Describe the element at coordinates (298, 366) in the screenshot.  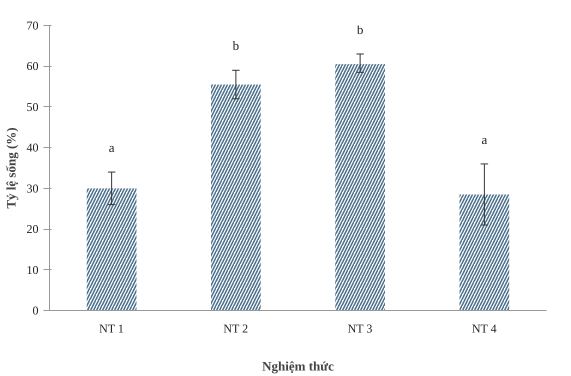
I see `x-axis-title: Nghiệm thức` at that location.